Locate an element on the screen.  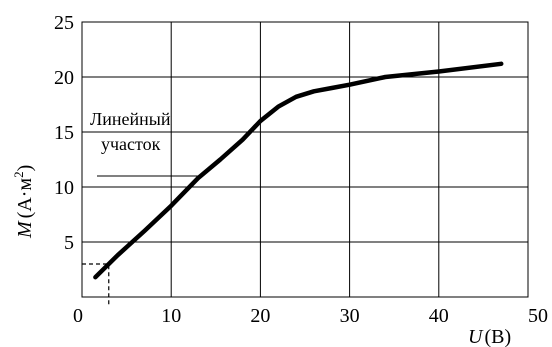
x-axis-label: U (В) is located at coordinates (489, 336).